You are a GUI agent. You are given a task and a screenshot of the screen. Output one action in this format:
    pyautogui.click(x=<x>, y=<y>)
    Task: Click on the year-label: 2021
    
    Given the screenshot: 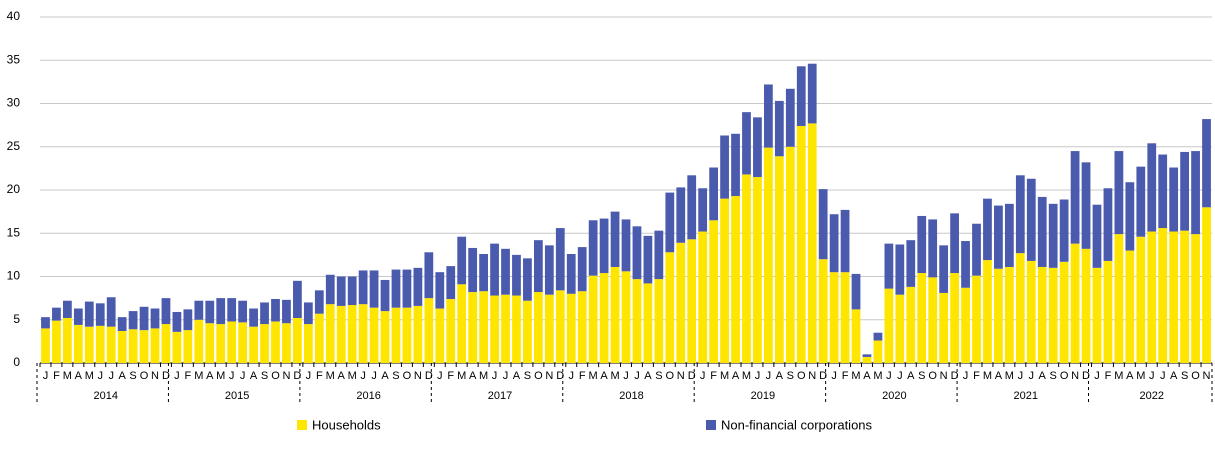 What is the action you would take?
    pyautogui.click(x=1026, y=396)
    